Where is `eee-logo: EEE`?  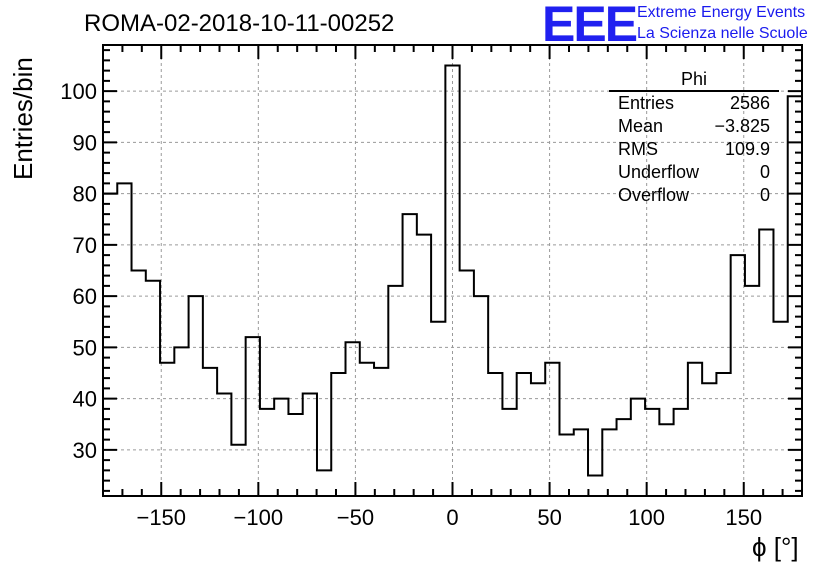
eee-logo: EEE is located at coordinates (590, 26).